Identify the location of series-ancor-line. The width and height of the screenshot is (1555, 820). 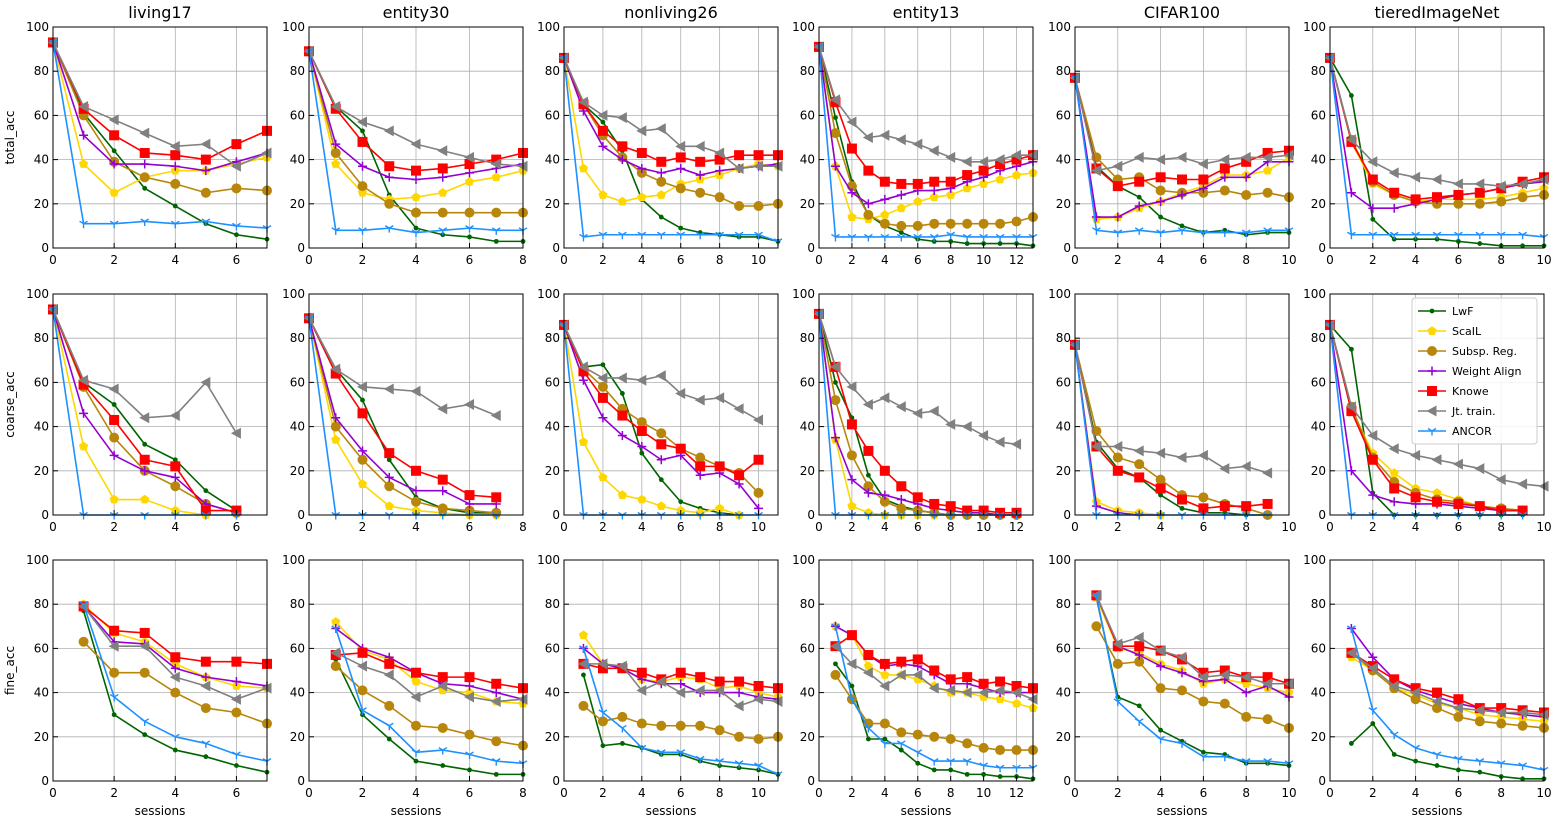
(671, 150).